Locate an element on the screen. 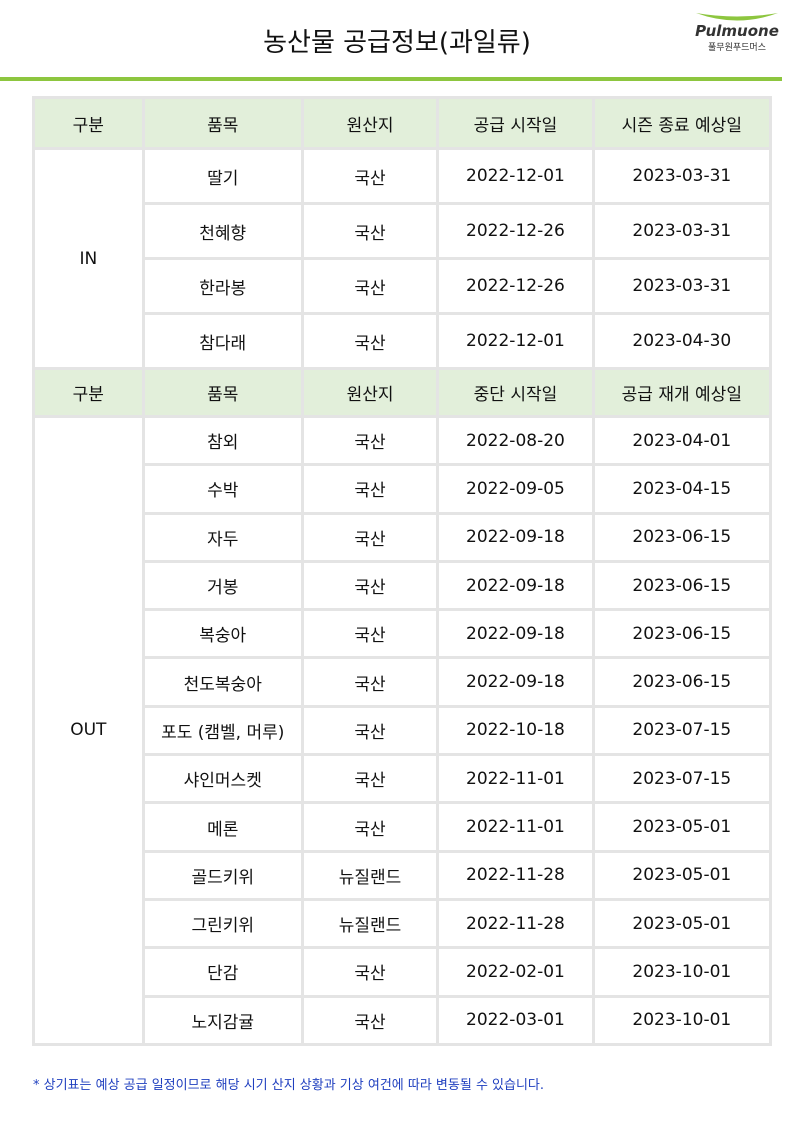  table-row: 자두 국산 2022-09-18 2023-06-15 is located at coordinates (403, 537).